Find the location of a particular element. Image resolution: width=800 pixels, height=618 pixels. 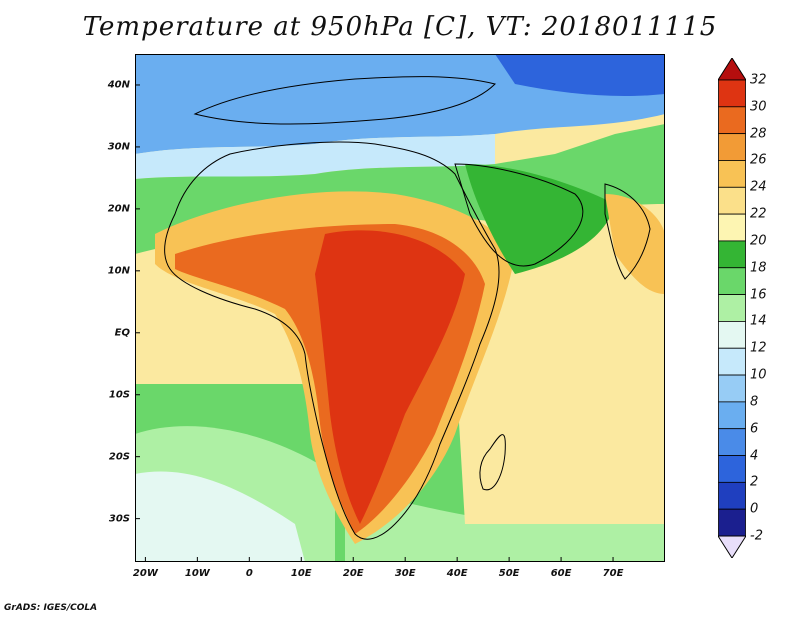

lon-label: 0 is located at coordinates (249, 573).